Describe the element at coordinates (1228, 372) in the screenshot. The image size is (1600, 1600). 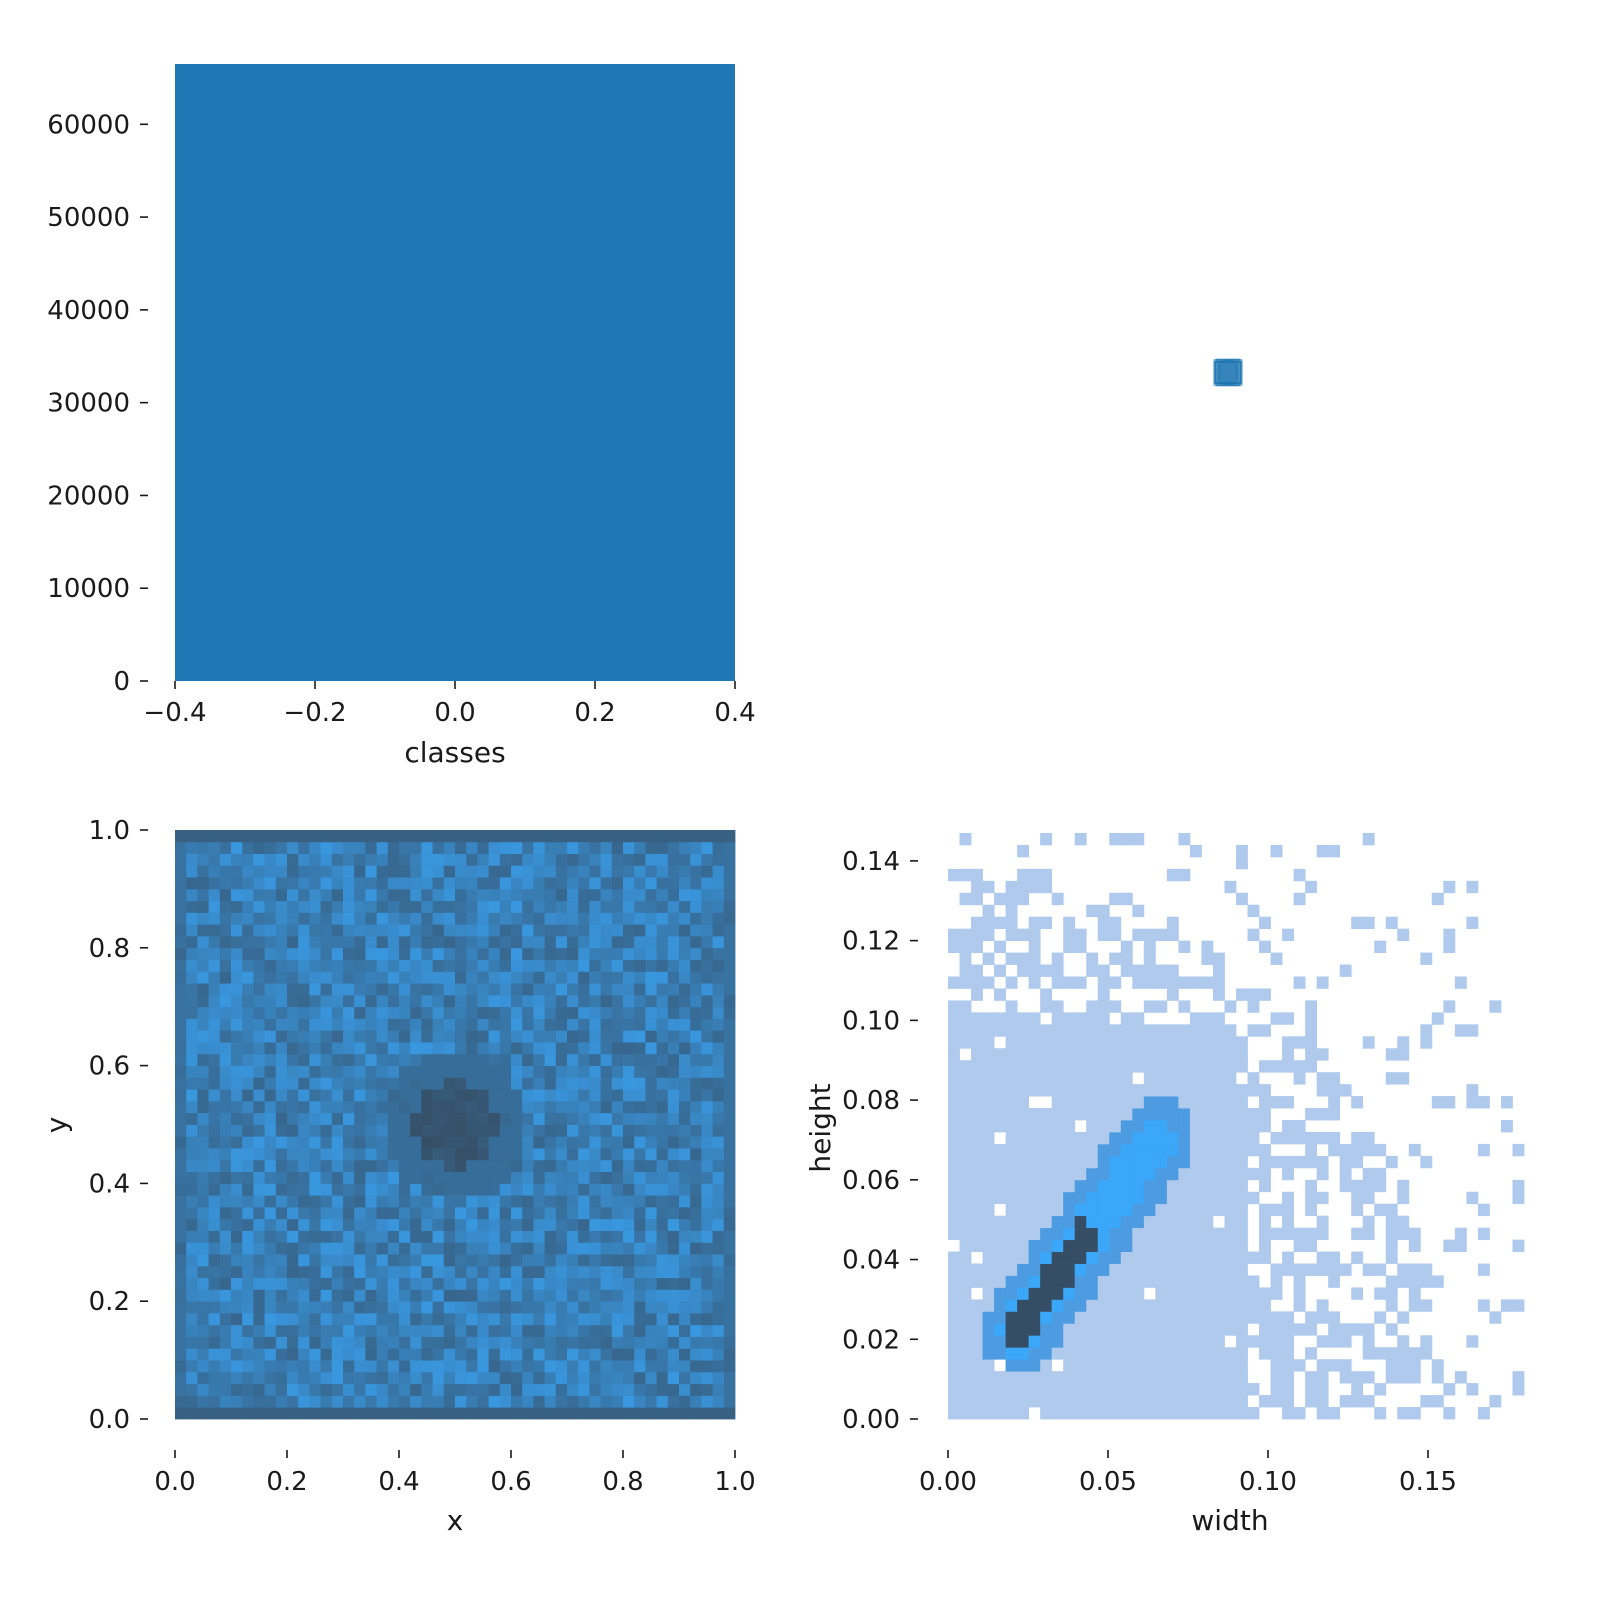
I see `label-box` at that location.